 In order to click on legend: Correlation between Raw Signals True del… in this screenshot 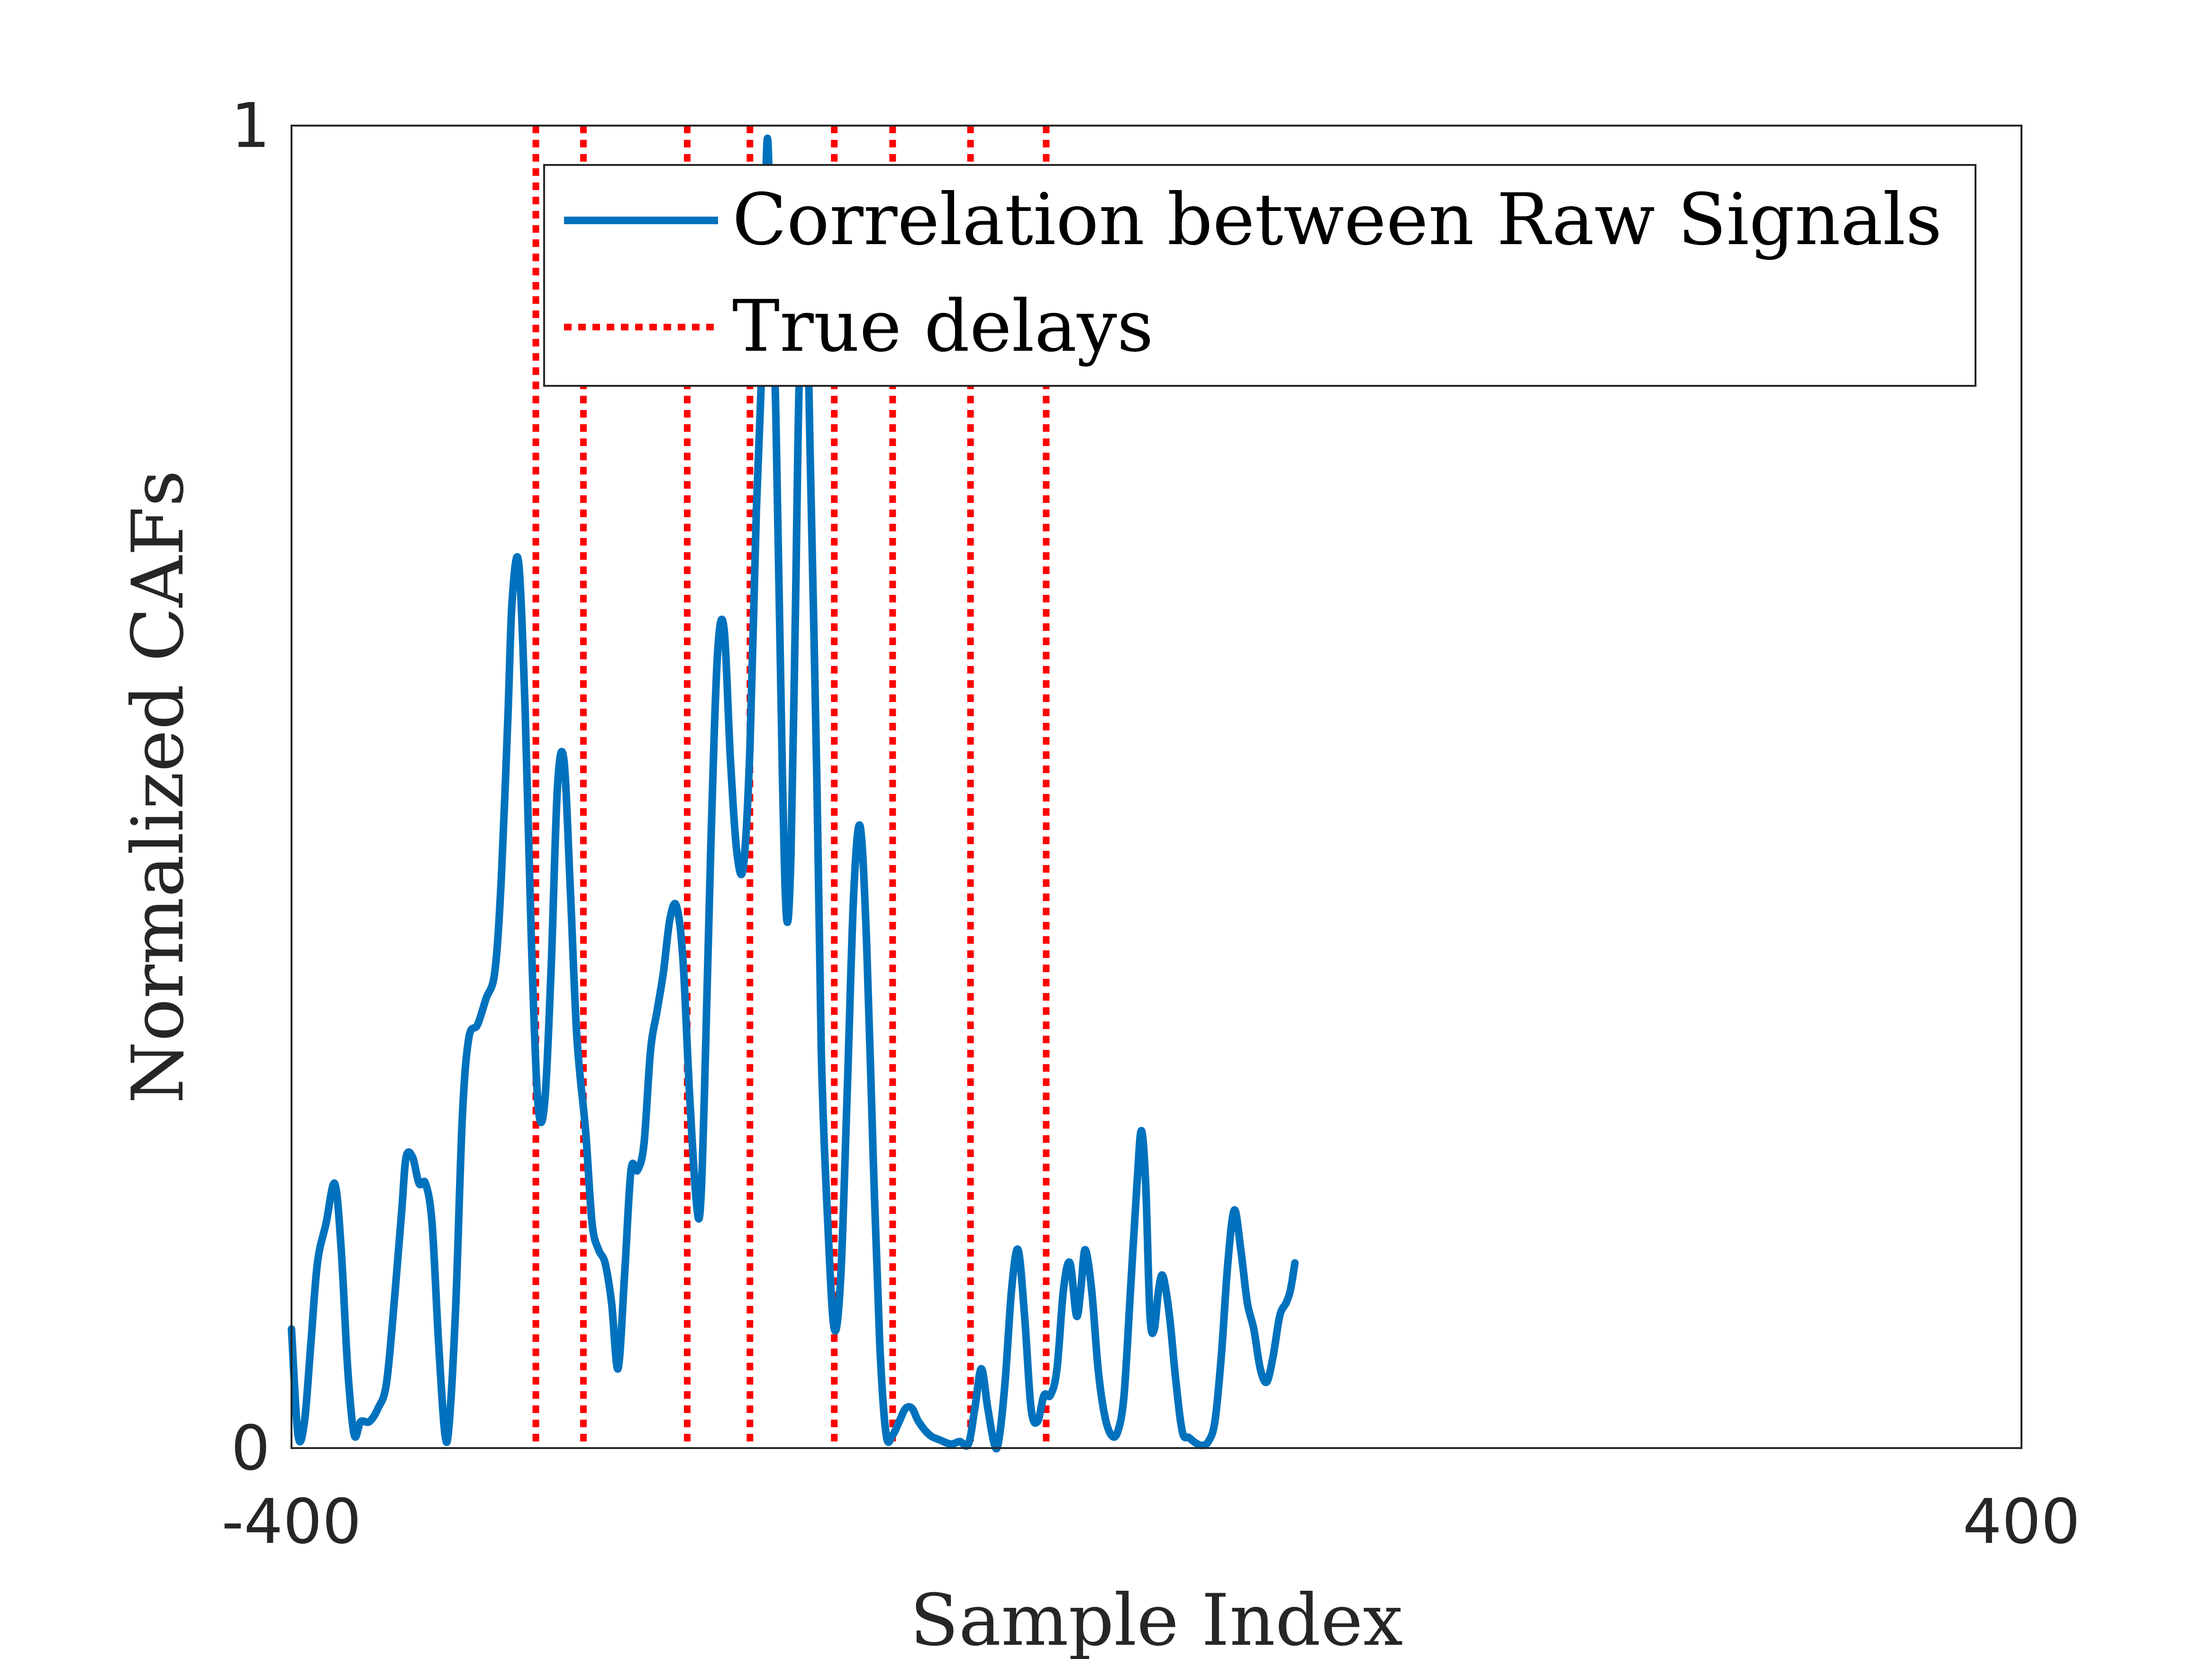, I will do `click(1259, 275)`.